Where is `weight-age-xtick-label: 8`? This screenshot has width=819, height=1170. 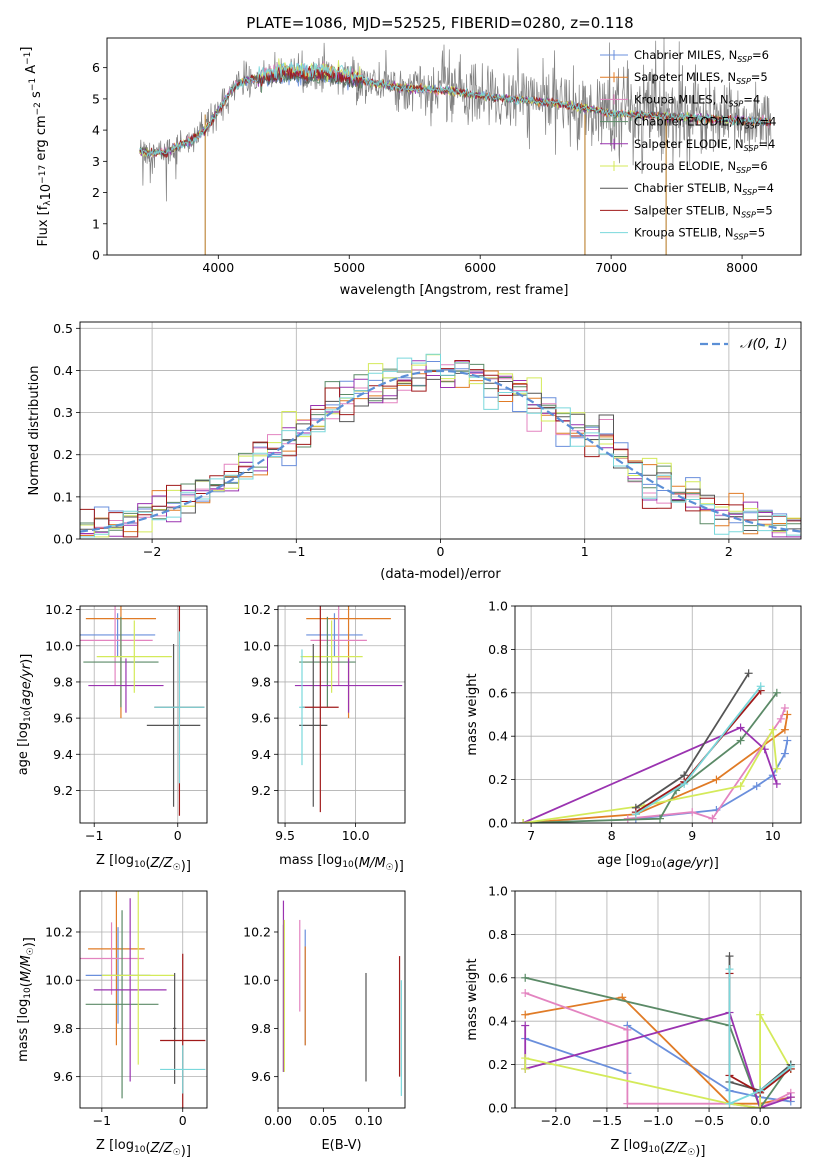
weight-age-xtick-label: 8 is located at coordinates (612, 835).